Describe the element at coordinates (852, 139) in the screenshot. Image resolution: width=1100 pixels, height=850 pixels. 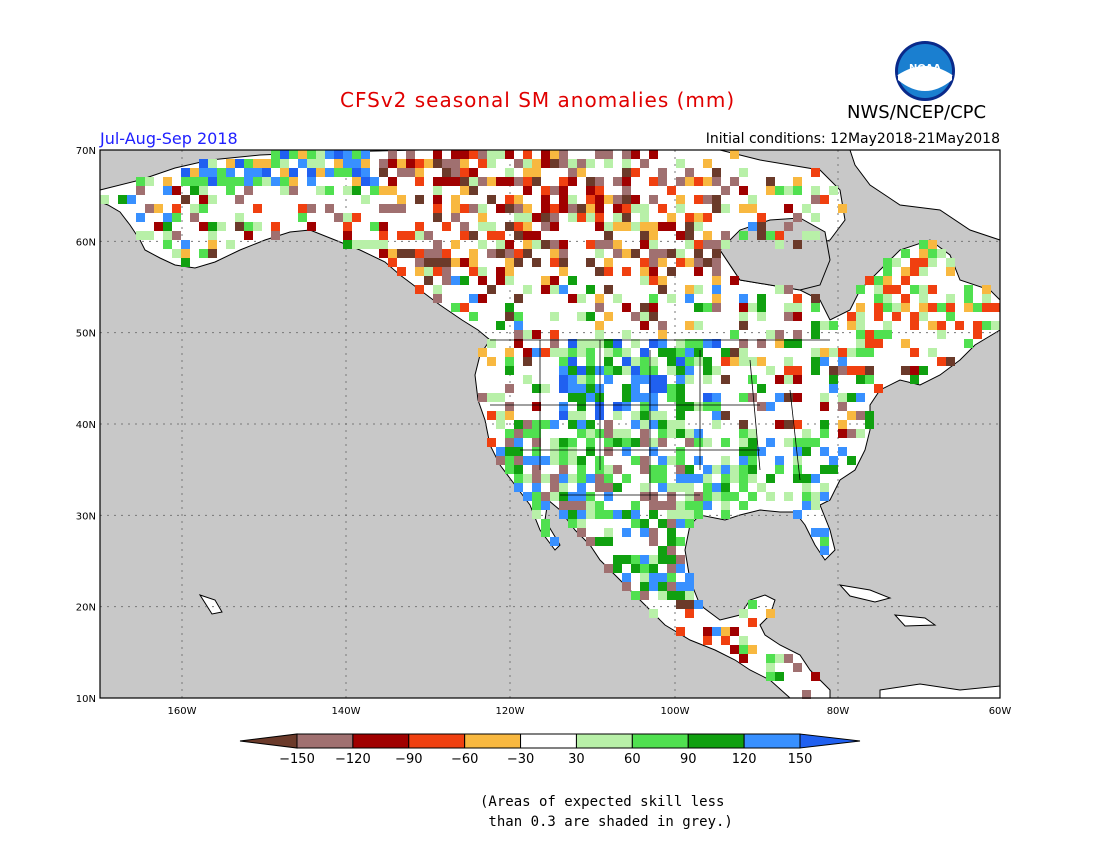
I see `initial-conditions-label: Initial conditions: 12May2018-21May2018` at that location.